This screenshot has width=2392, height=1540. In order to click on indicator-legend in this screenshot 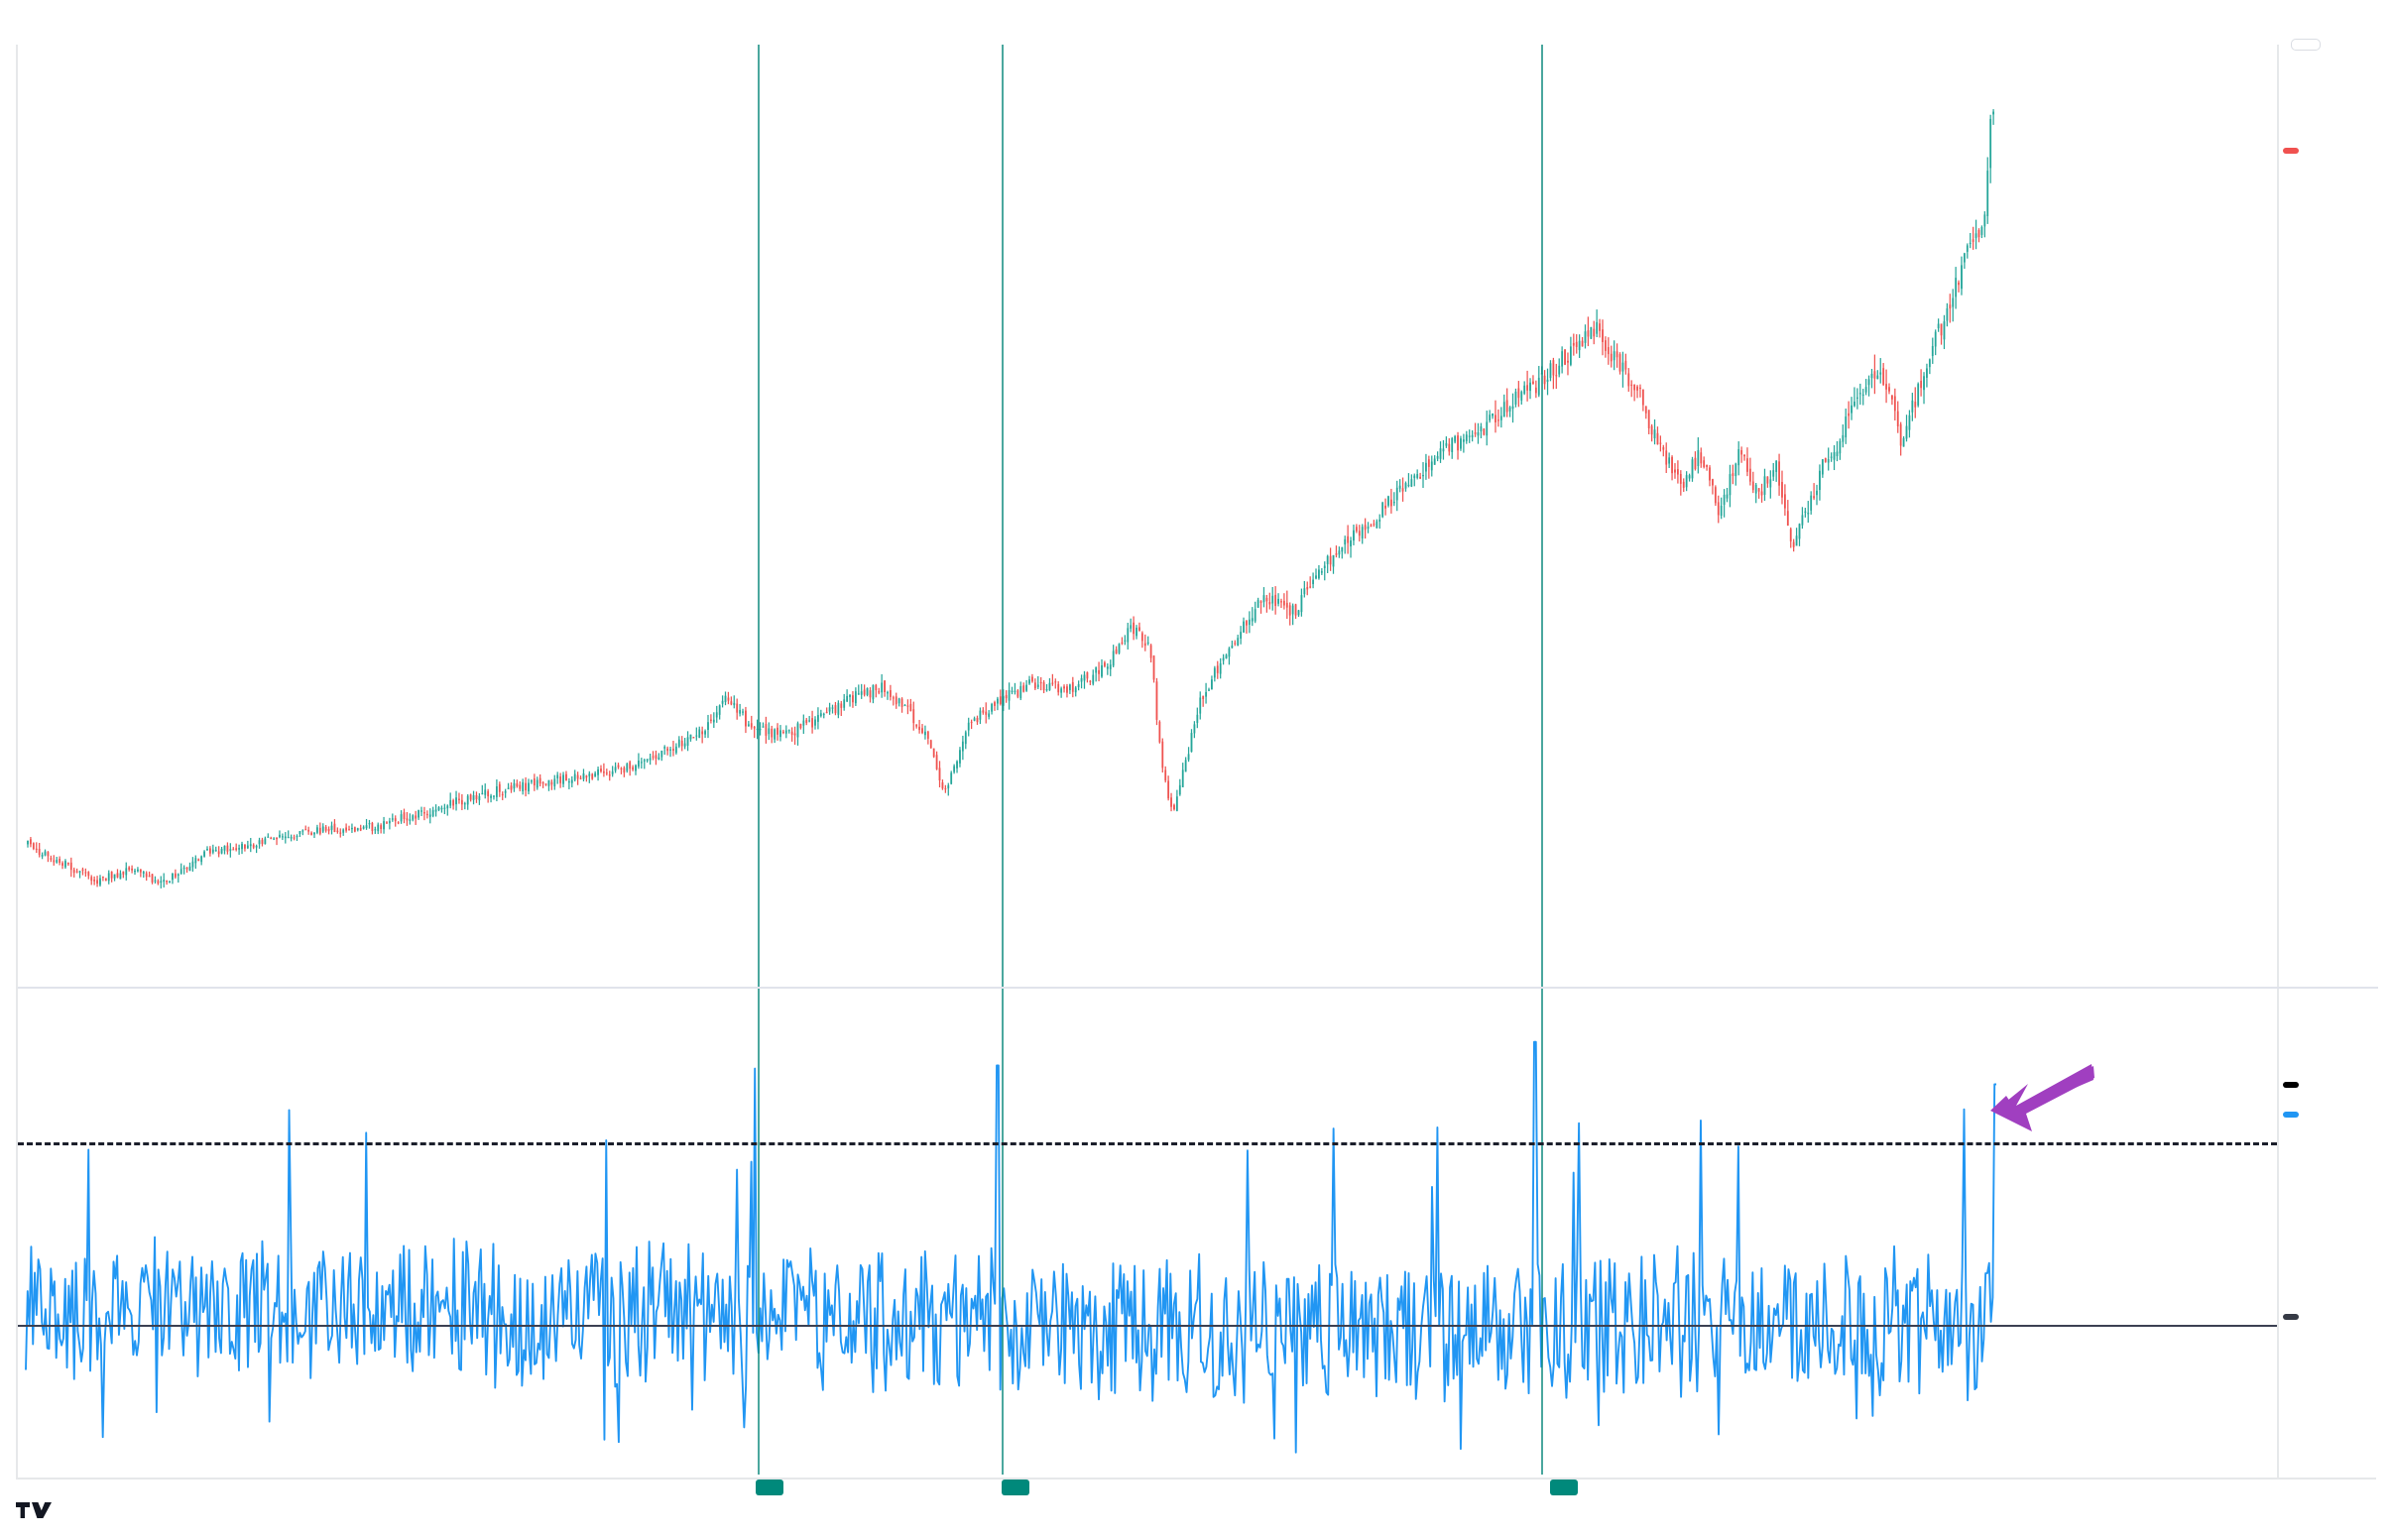, I will do `click(48, 1010)`.